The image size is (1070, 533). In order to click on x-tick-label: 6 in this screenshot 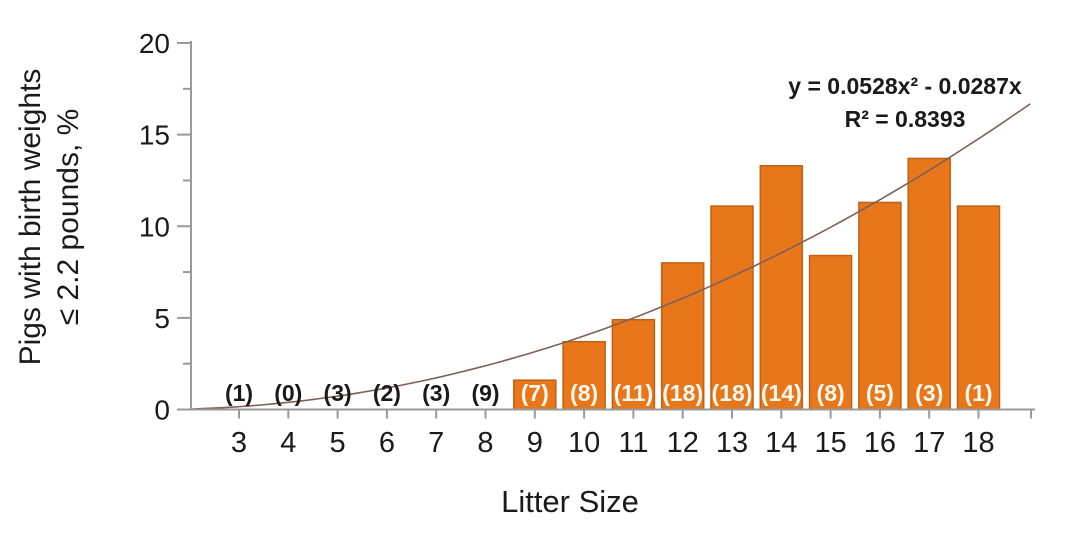, I will do `click(387, 443)`.